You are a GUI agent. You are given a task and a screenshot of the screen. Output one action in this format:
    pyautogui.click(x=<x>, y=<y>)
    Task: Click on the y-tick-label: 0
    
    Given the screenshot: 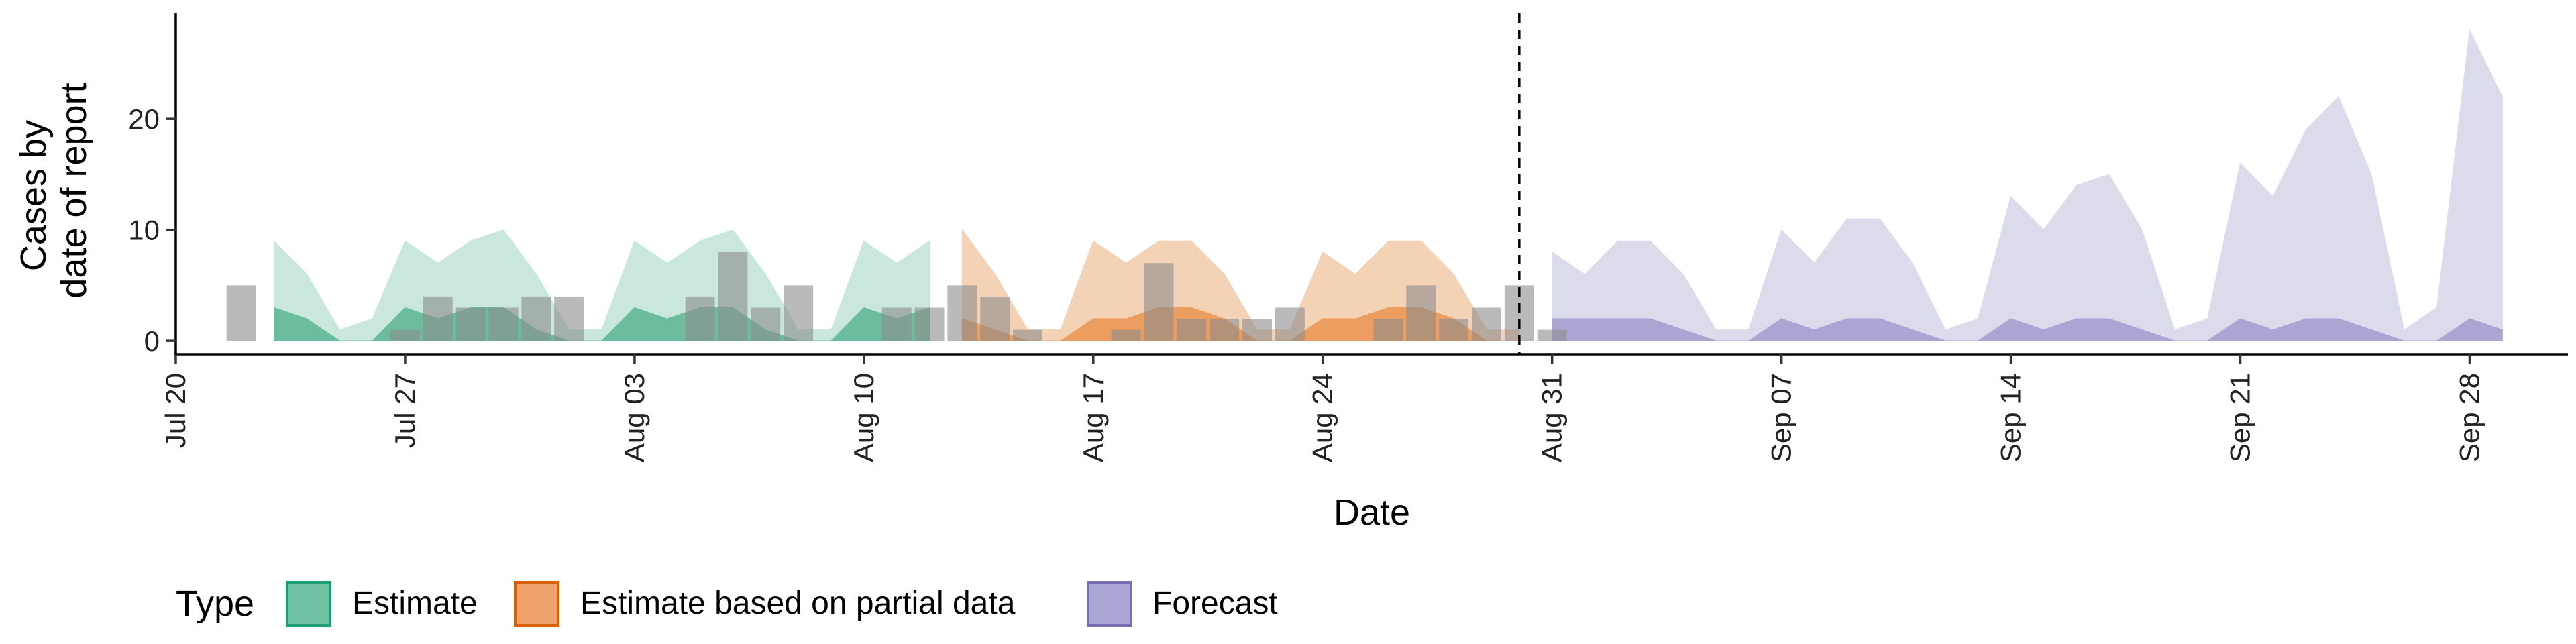 What is the action you would take?
    pyautogui.click(x=152, y=341)
    